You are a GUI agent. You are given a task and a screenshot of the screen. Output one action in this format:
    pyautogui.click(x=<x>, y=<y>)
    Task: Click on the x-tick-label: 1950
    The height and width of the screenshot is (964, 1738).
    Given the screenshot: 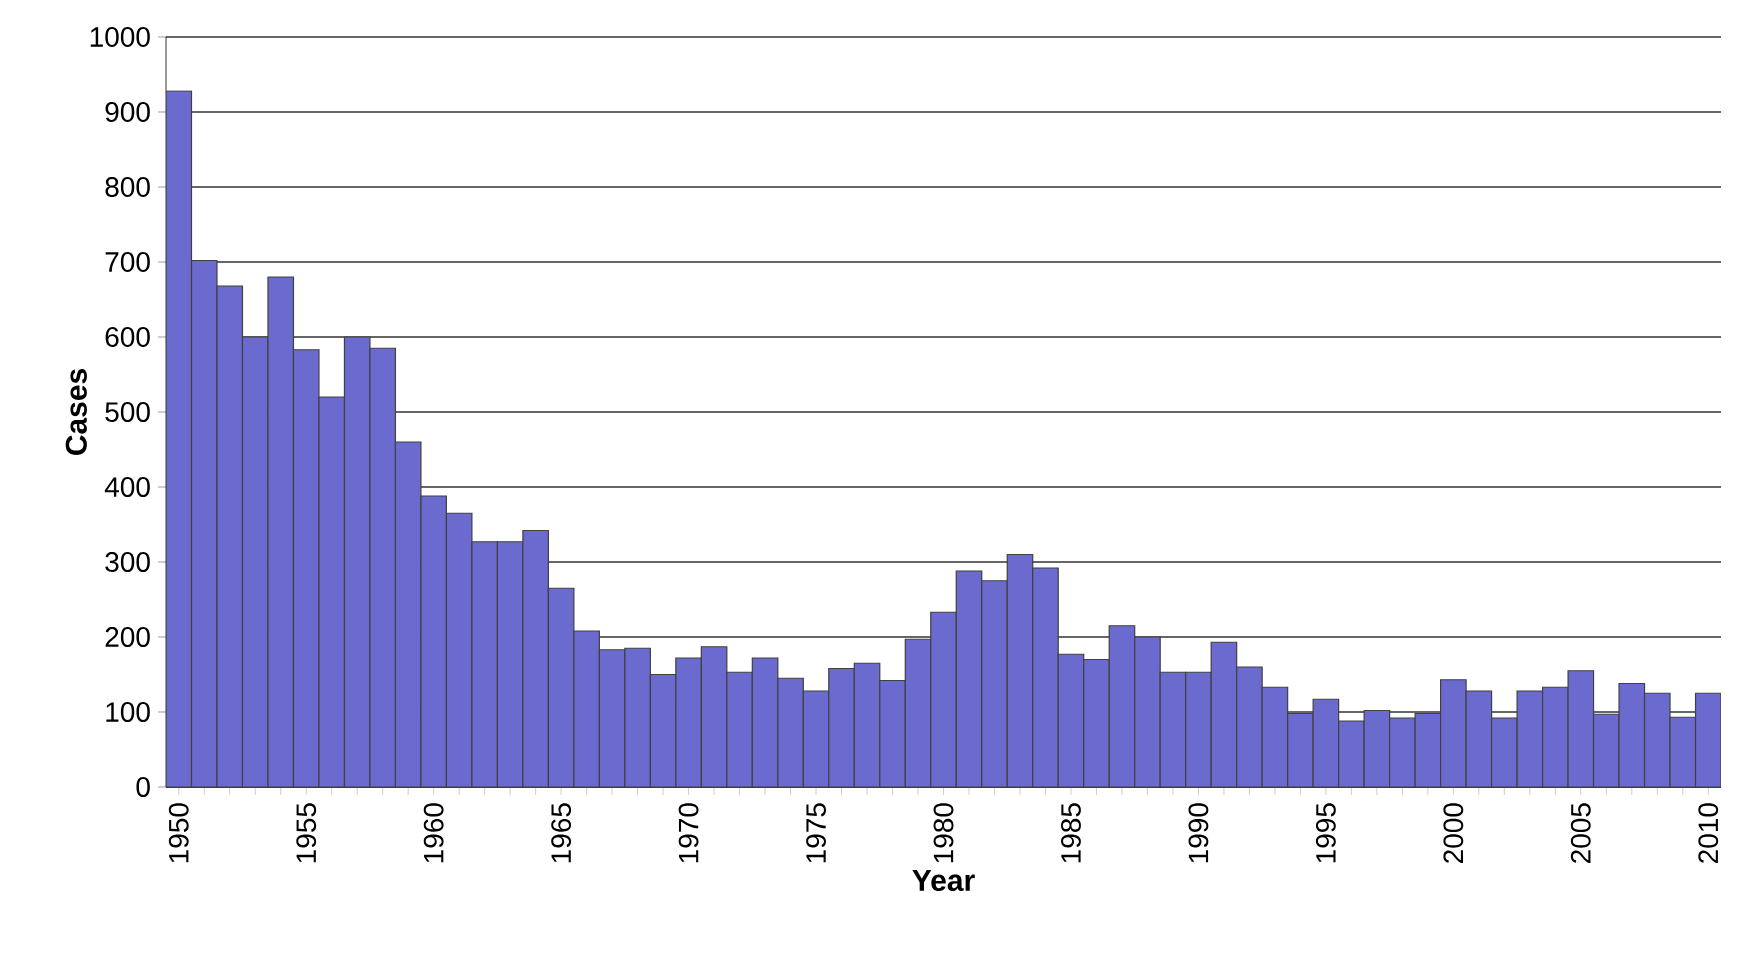 What is the action you would take?
    pyautogui.click(x=178, y=833)
    